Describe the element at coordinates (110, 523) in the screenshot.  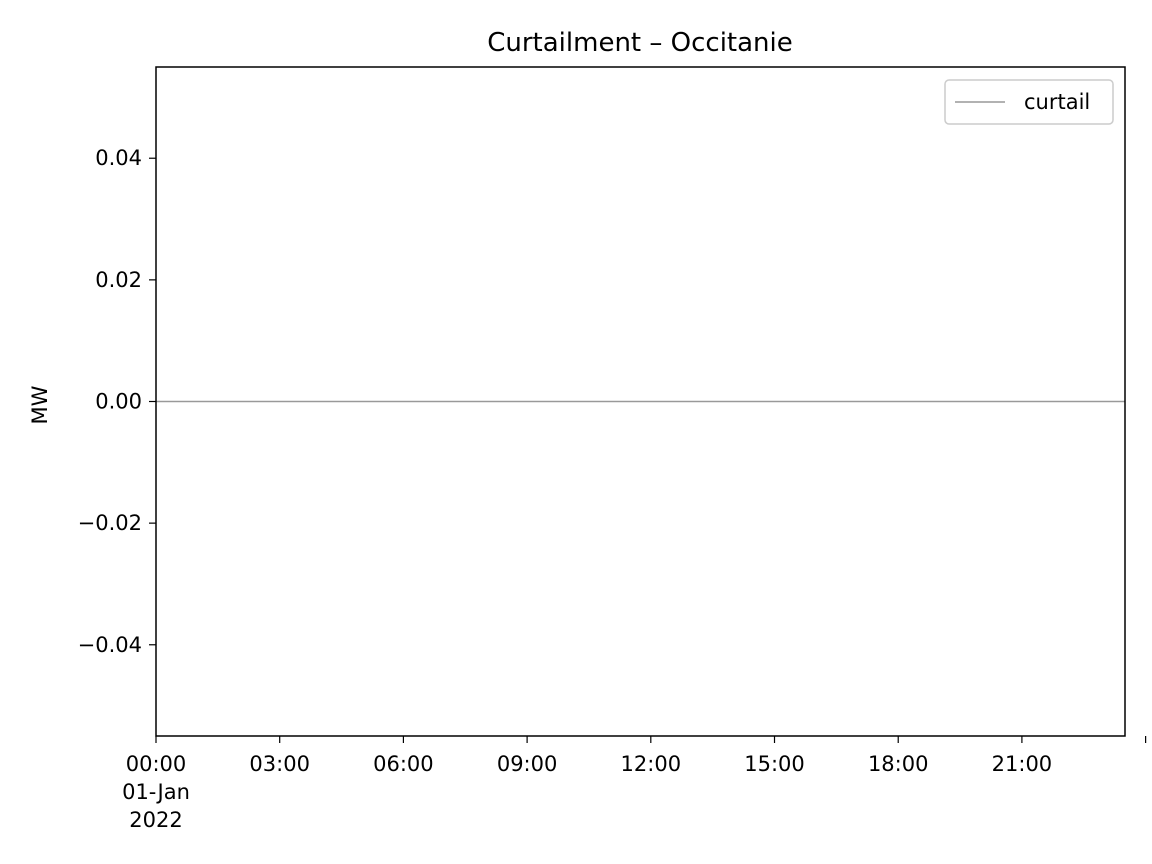
I see `y-tick-label: −0.02` at that location.